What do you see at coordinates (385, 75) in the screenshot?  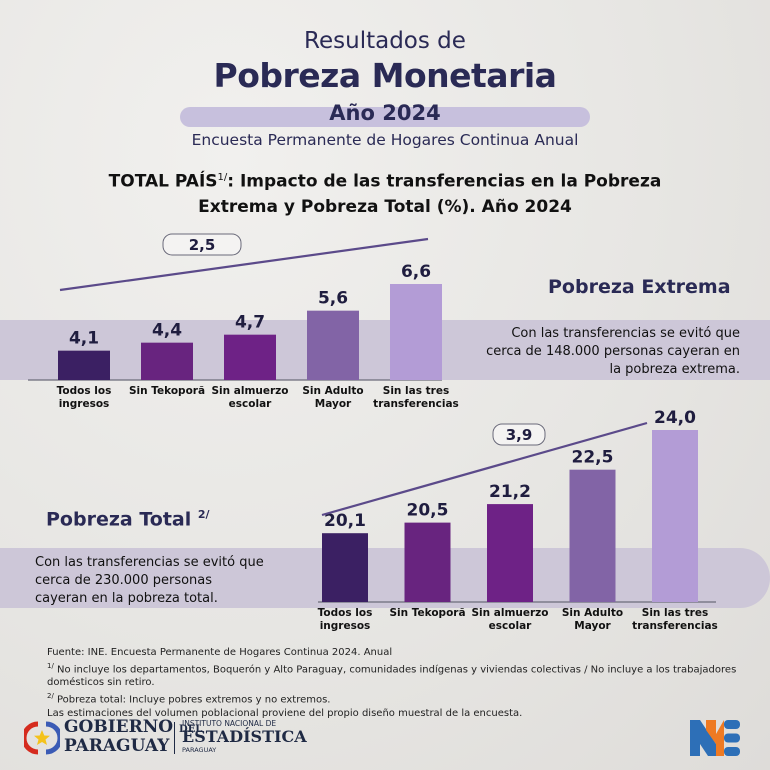 I see `main-title: Pobreza Monetaria` at bounding box center [385, 75].